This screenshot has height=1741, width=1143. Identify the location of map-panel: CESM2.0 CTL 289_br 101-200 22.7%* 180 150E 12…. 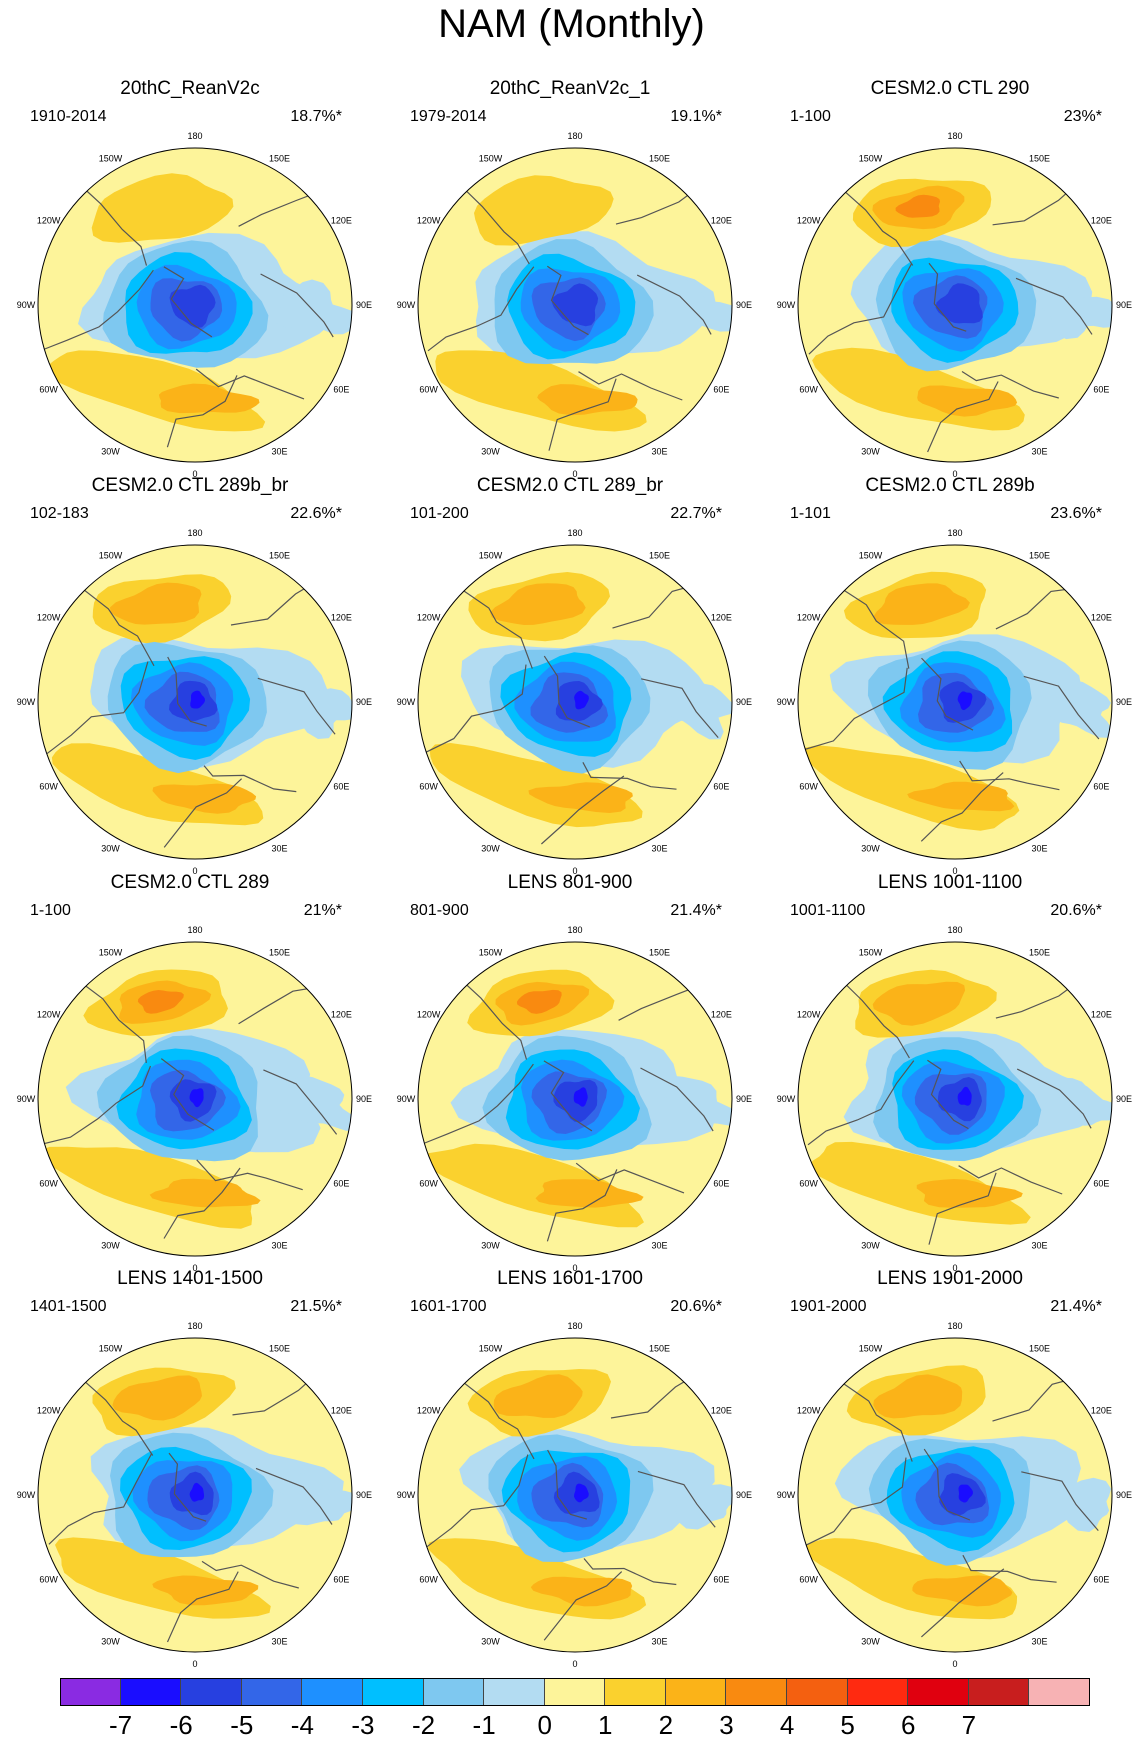
(570, 675).